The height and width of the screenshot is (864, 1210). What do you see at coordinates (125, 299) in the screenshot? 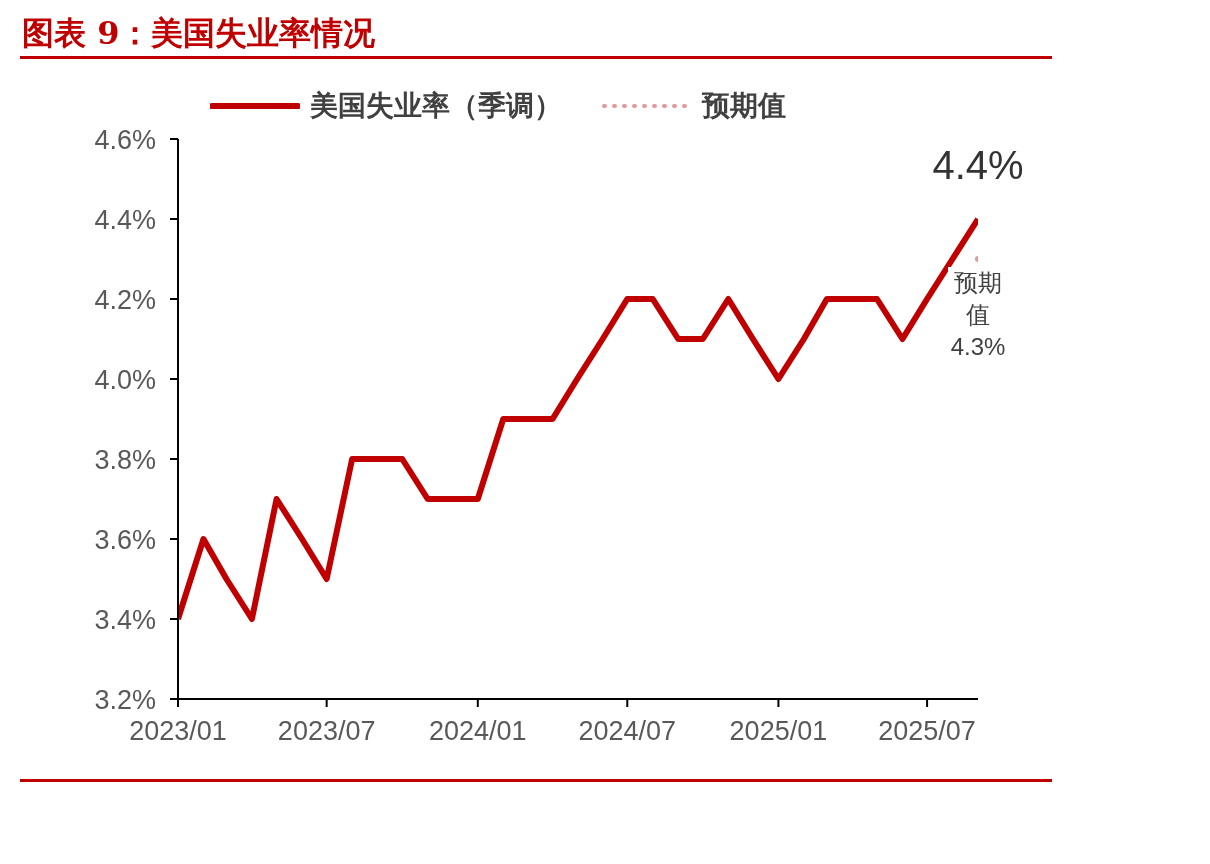
I see `y-tick-label: 4.2%` at bounding box center [125, 299].